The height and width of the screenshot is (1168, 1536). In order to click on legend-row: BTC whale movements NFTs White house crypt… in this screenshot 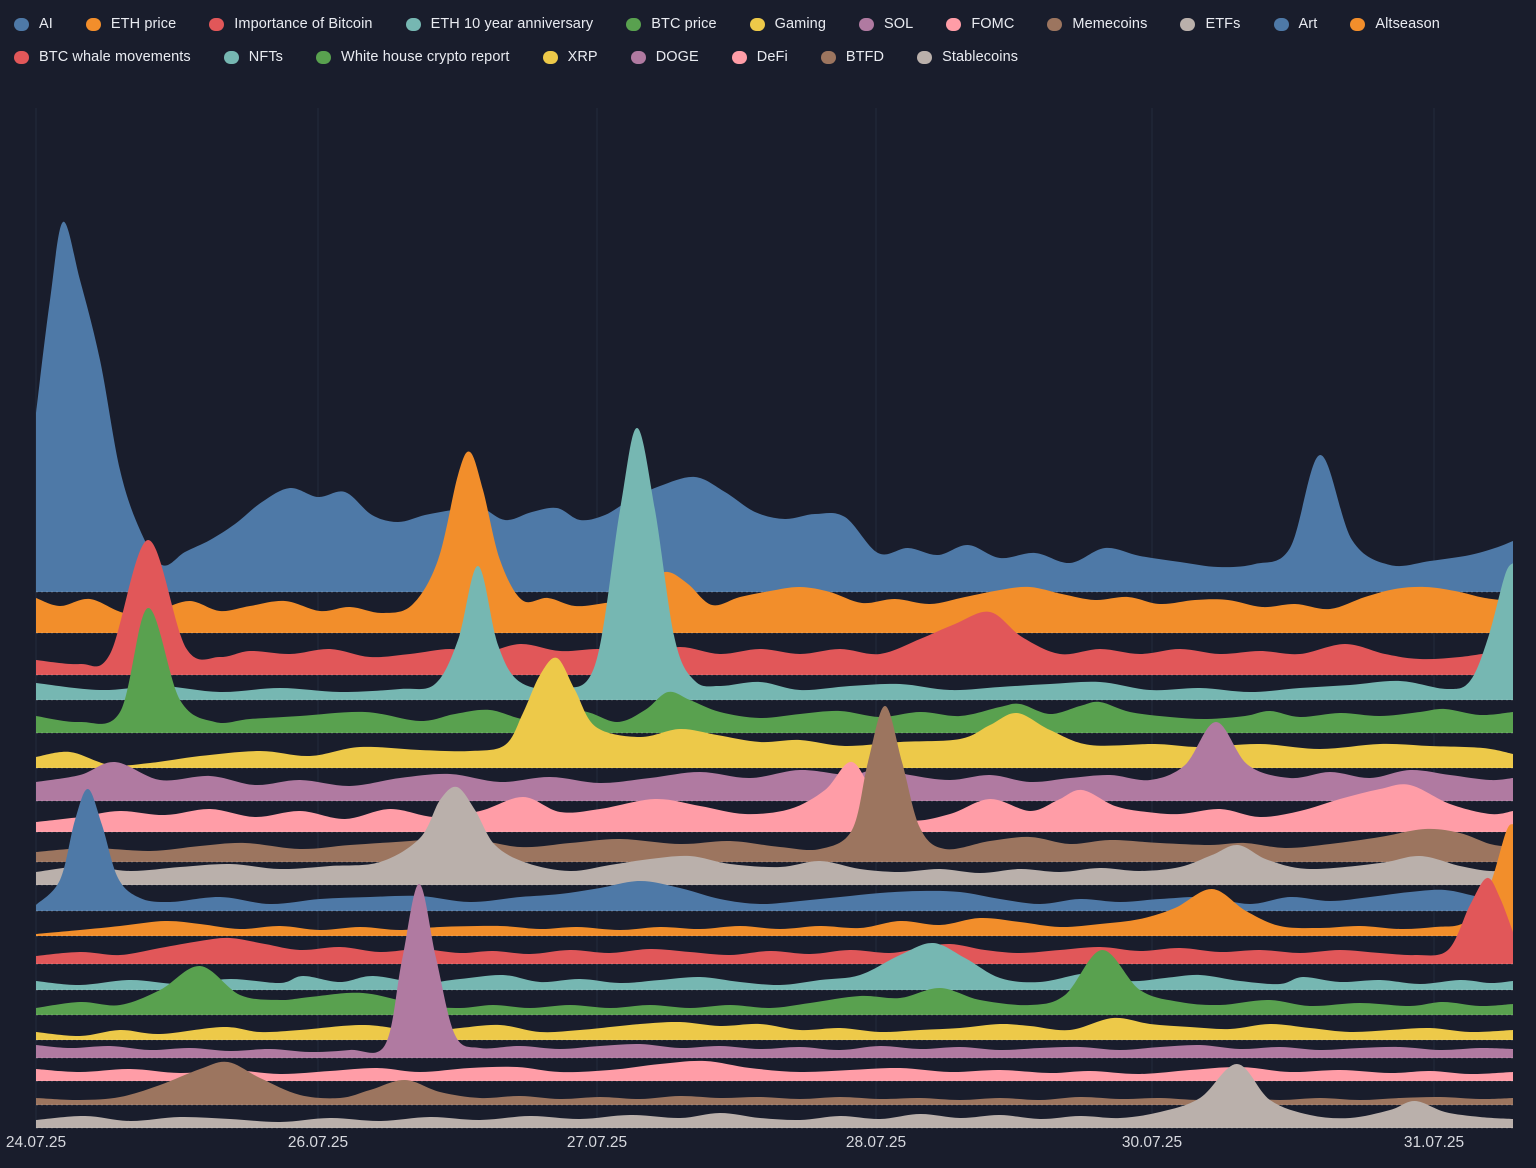, I will do `click(771, 57)`.